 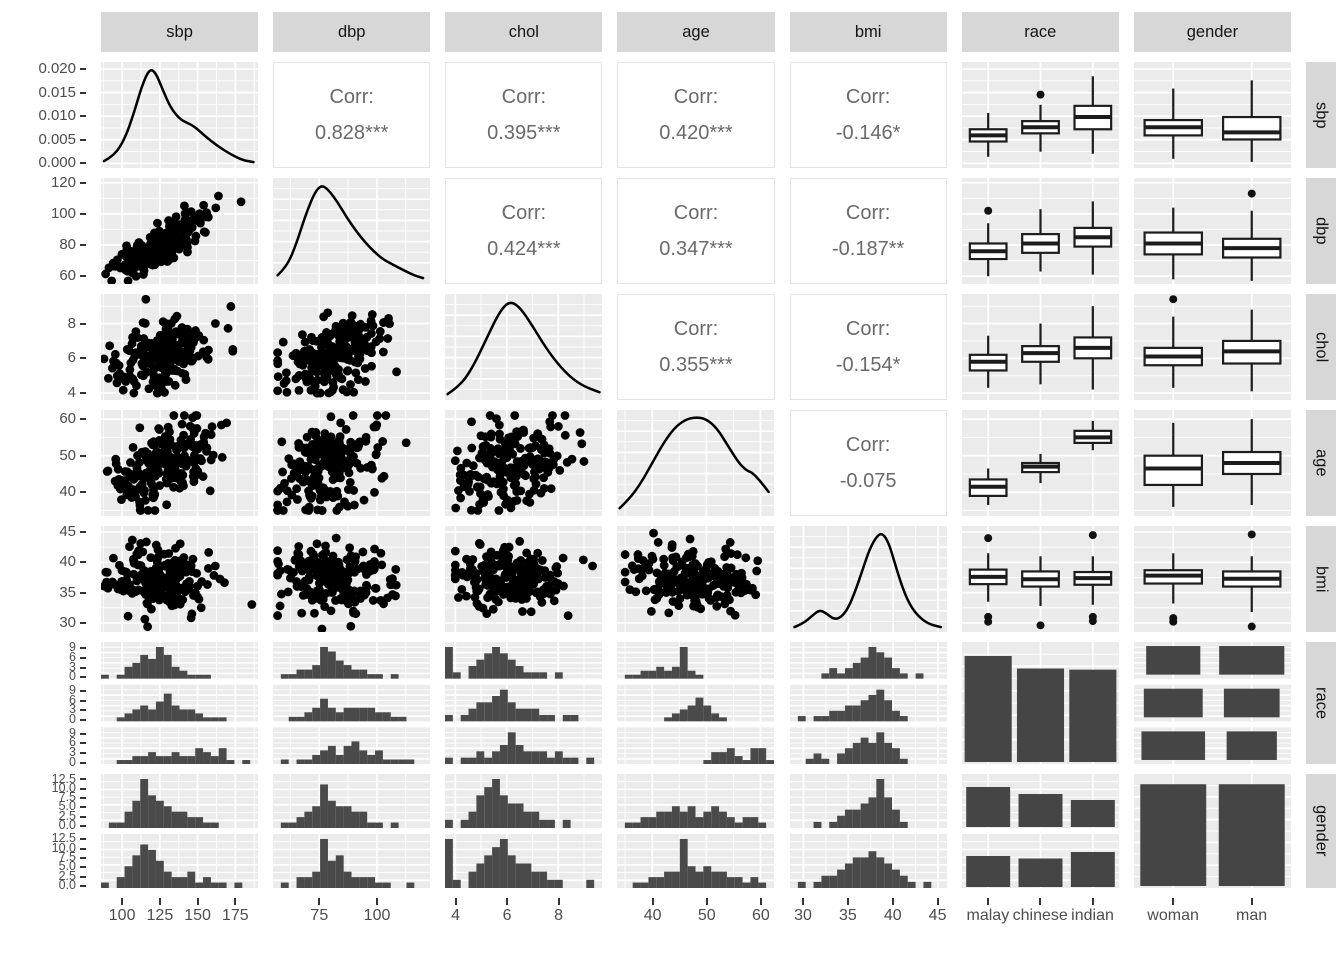 I want to click on strip-label: chol, so click(x=523, y=31).